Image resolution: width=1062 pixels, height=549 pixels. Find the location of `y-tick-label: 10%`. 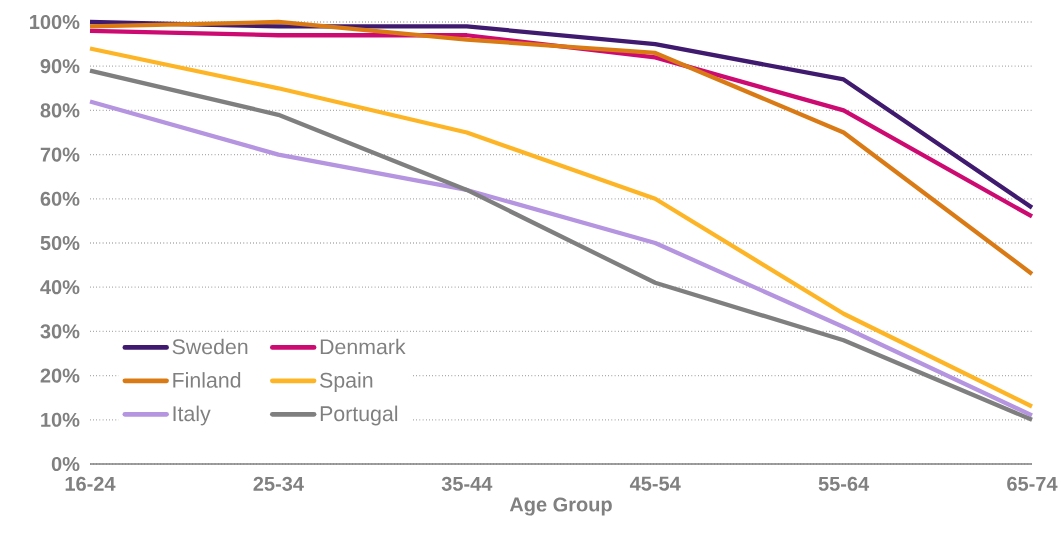

y-tick-label: 10% is located at coordinates (60, 419).